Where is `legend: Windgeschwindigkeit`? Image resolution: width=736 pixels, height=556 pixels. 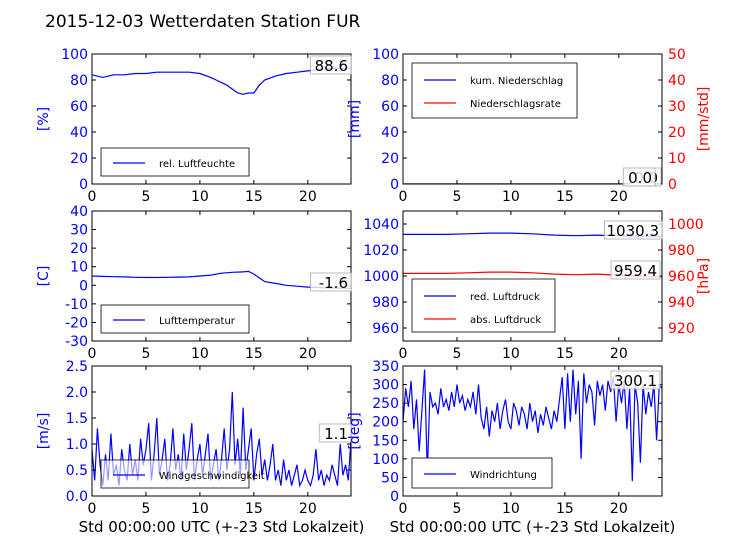
legend: Windgeschwindigkeit is located at coordinates (182, 474).